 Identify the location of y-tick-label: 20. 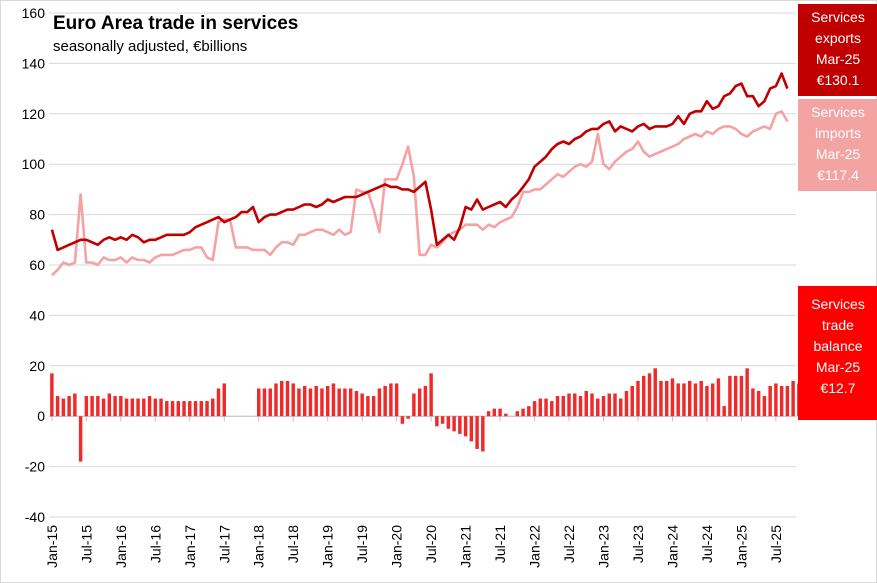
(37, 366).